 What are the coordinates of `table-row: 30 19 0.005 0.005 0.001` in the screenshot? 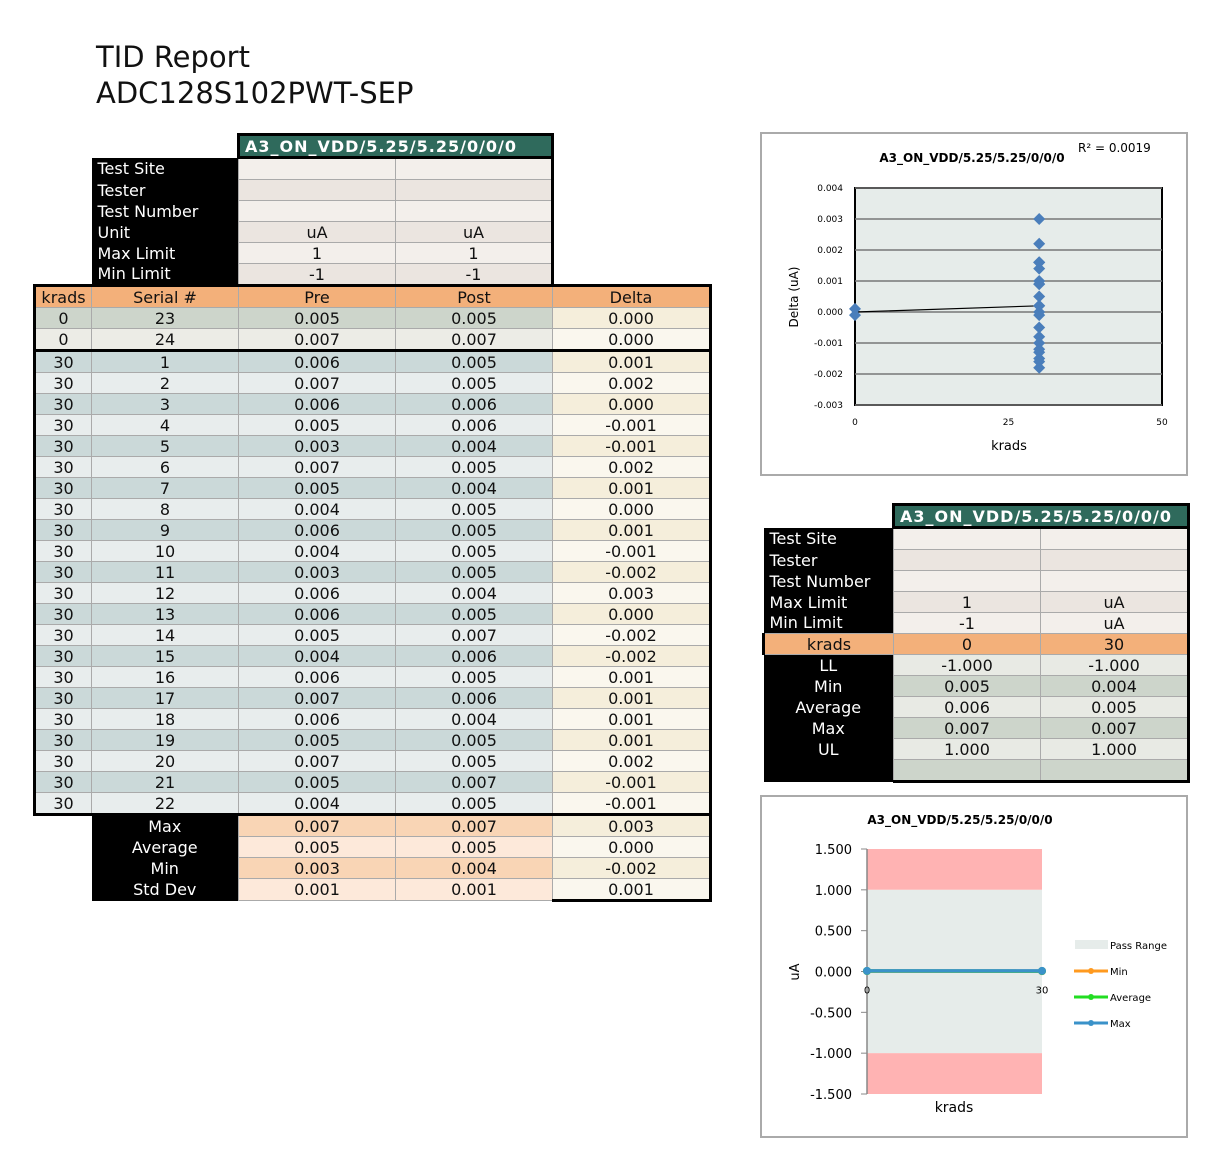 It's located at (372, 740).